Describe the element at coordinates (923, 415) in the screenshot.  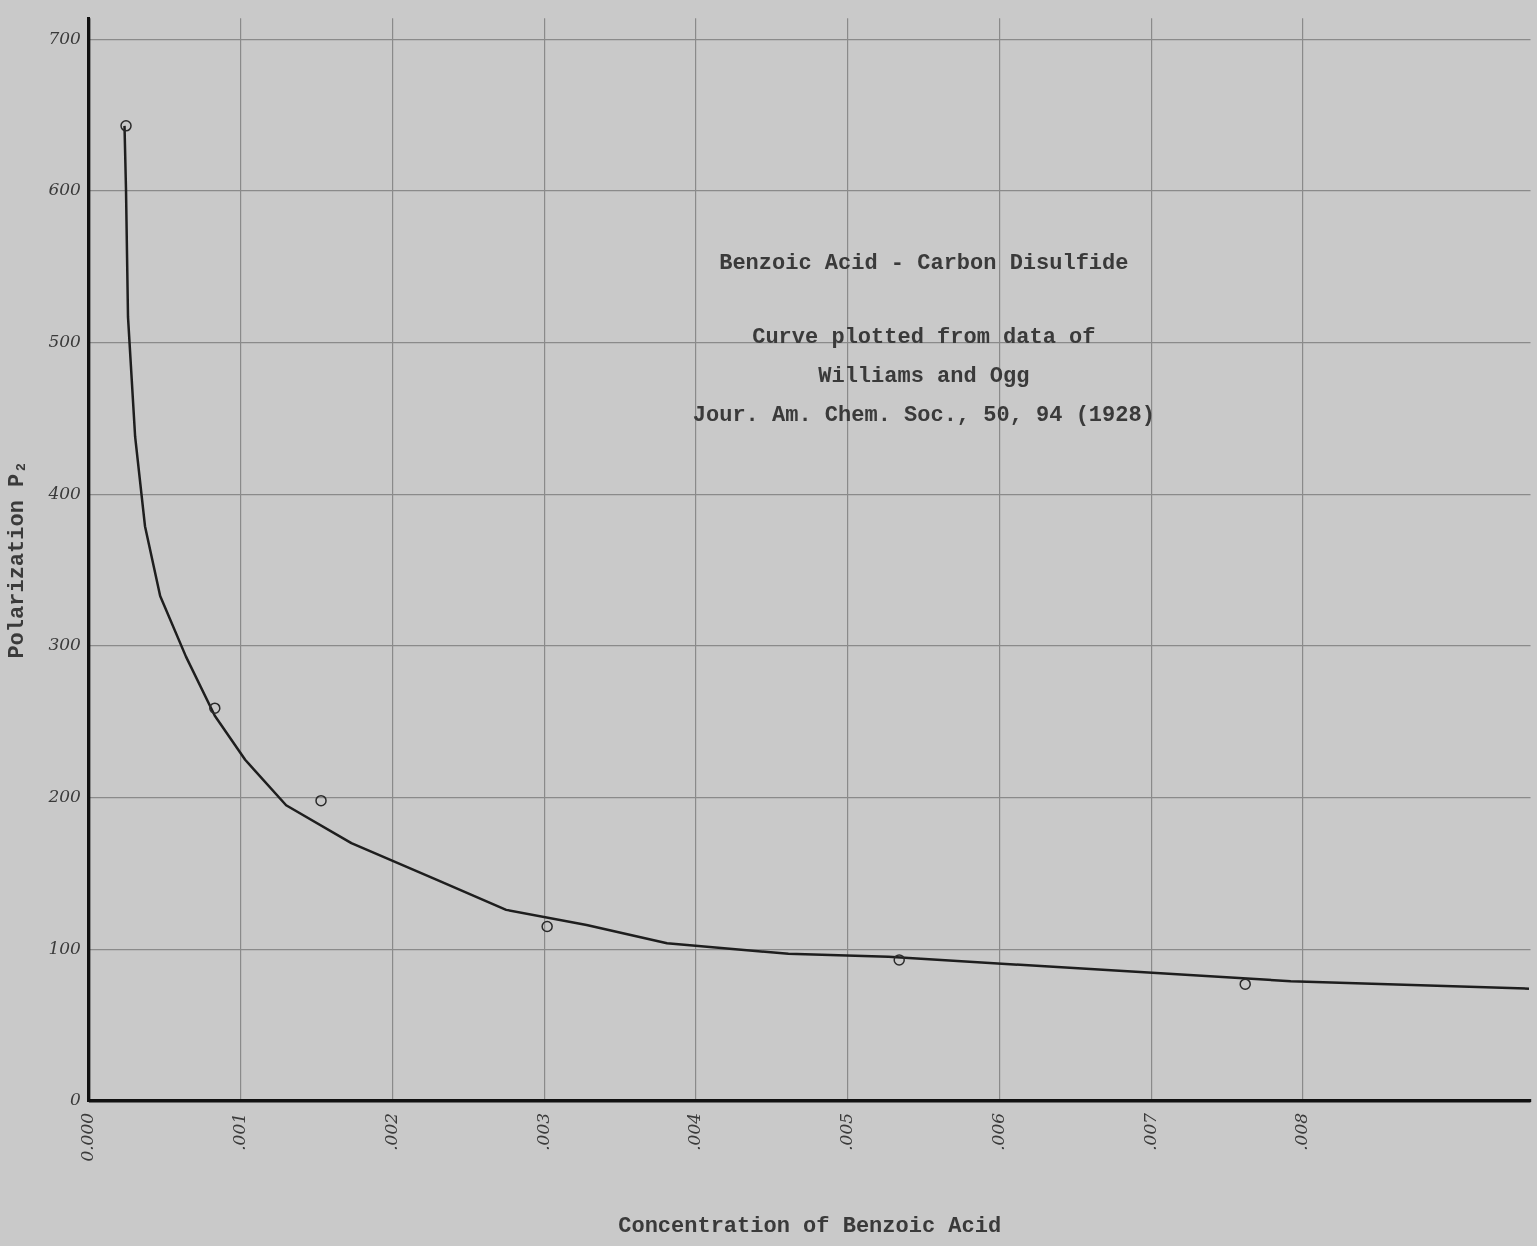
I see `annotation: Jour. Am. Chem. Soc., 50, 94 (1928)` at that location.